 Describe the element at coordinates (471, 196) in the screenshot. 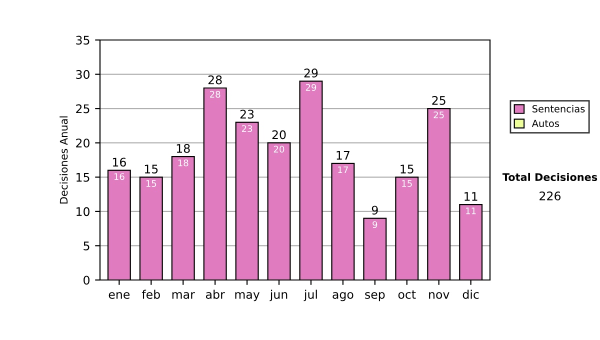

I see `total-label: 11` at that location.